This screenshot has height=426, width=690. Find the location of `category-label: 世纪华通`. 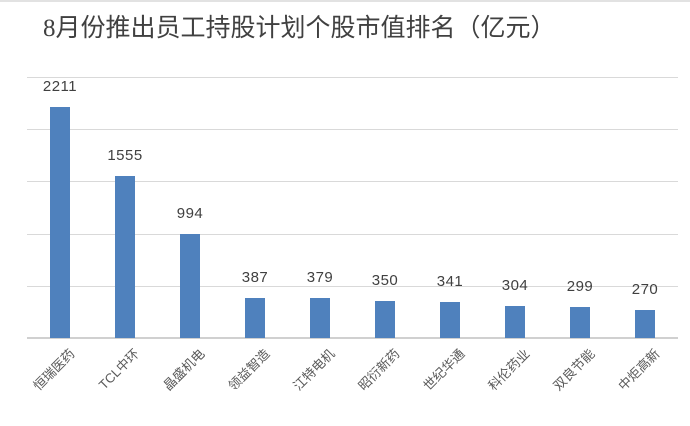

category-label: 世纪华通 is located at coordinates (444, 370).